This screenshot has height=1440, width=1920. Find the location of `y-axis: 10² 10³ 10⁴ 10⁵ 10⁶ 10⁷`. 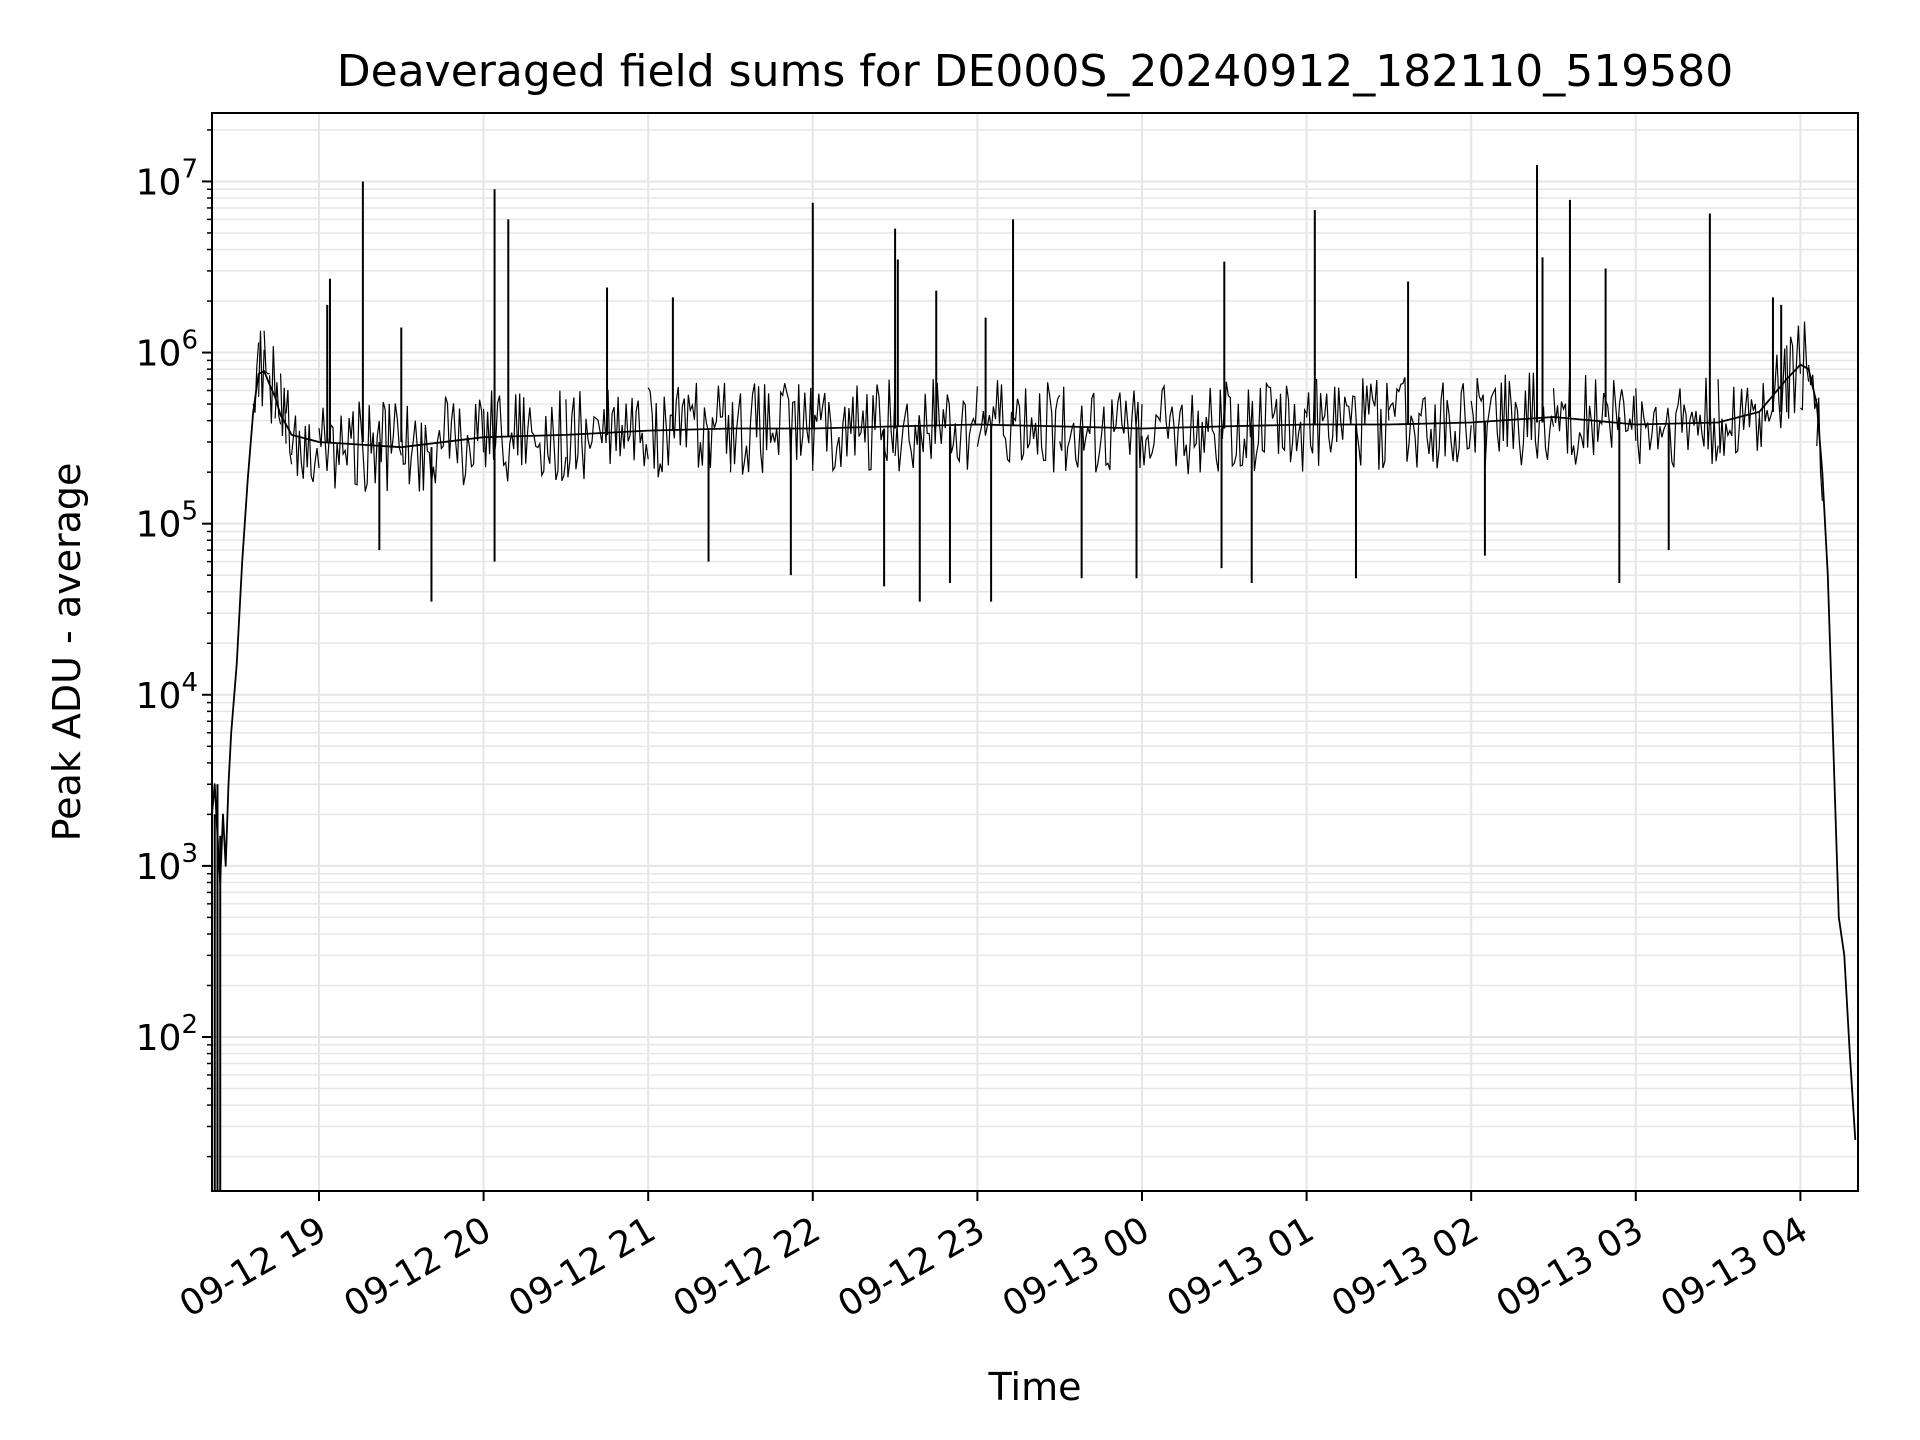

y-axis: 10² 10³ 10⁴ 10⁵ 10⁶ 10⁷ is located at coordinates (174, 643).